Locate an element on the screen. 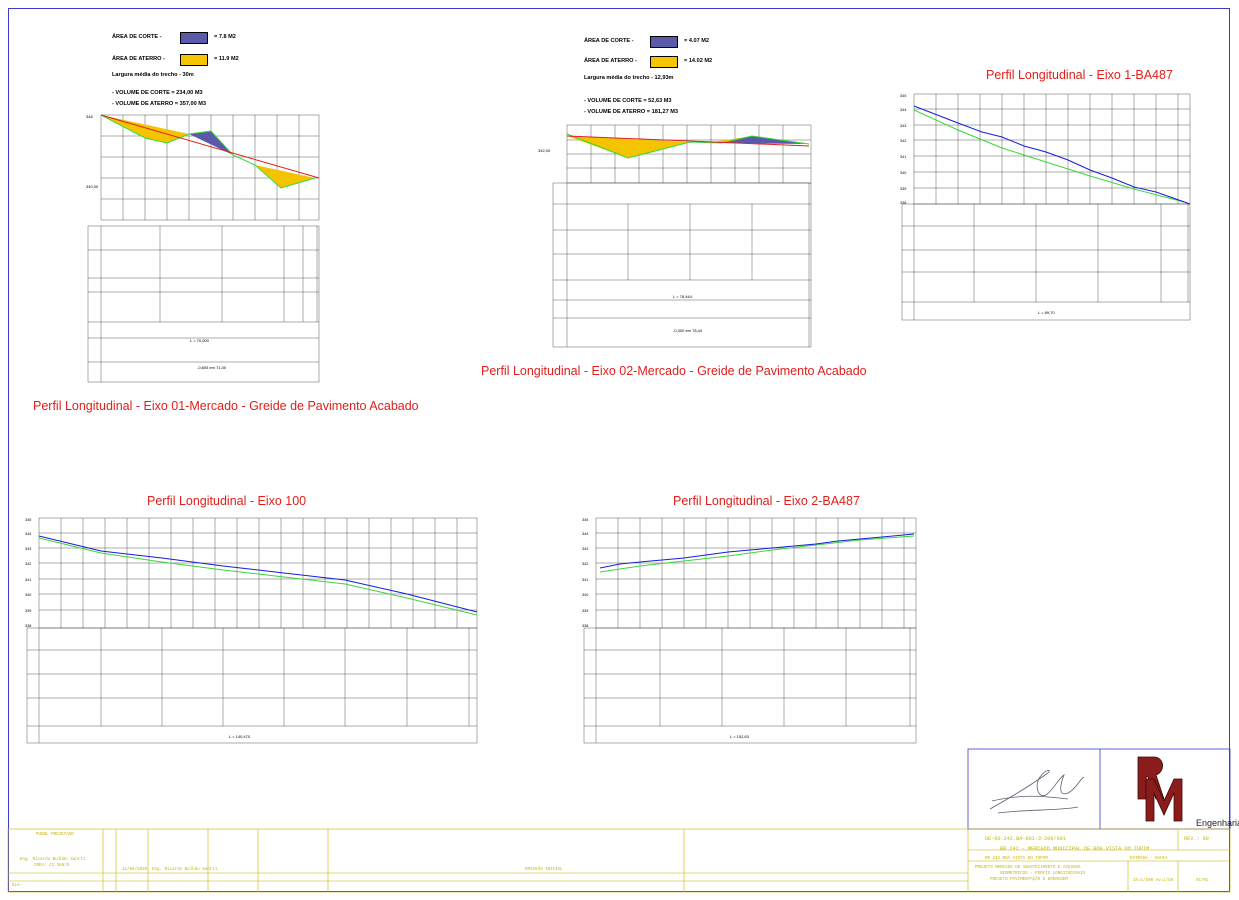 This screenshot has height=900, width=1239. svg-text: 348 is located at coordinates (89, 116).